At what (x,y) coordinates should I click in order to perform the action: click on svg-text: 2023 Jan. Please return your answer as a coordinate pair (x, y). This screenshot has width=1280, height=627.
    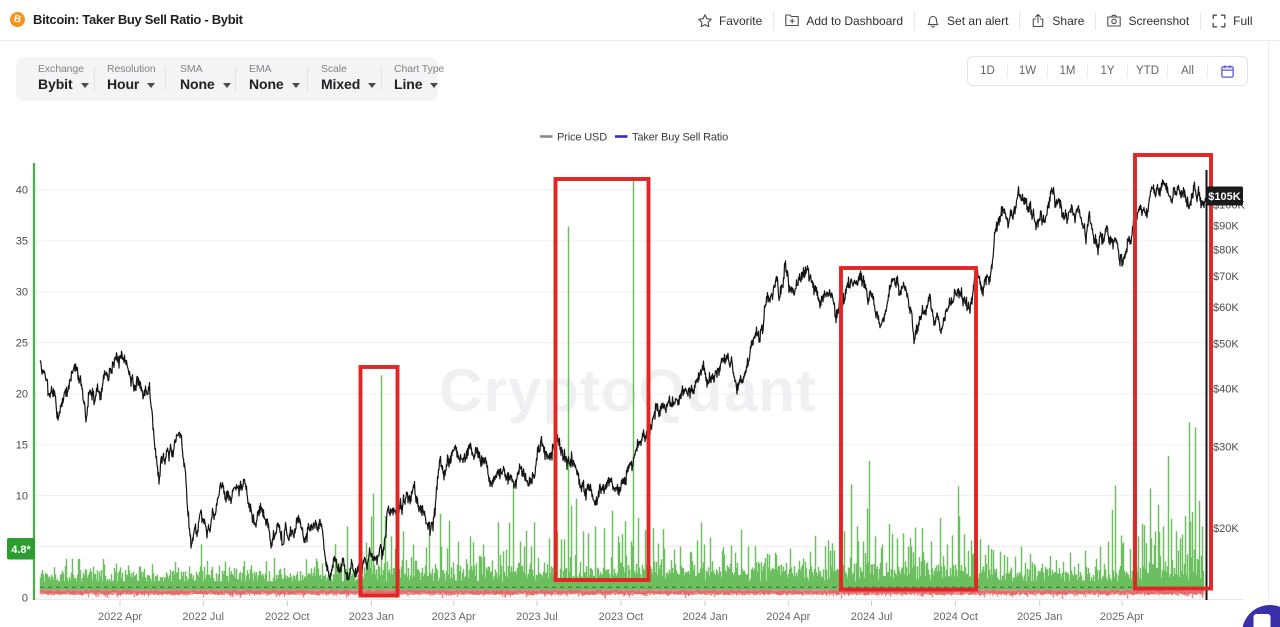
    Looking at the image, I should click on (371, 617).